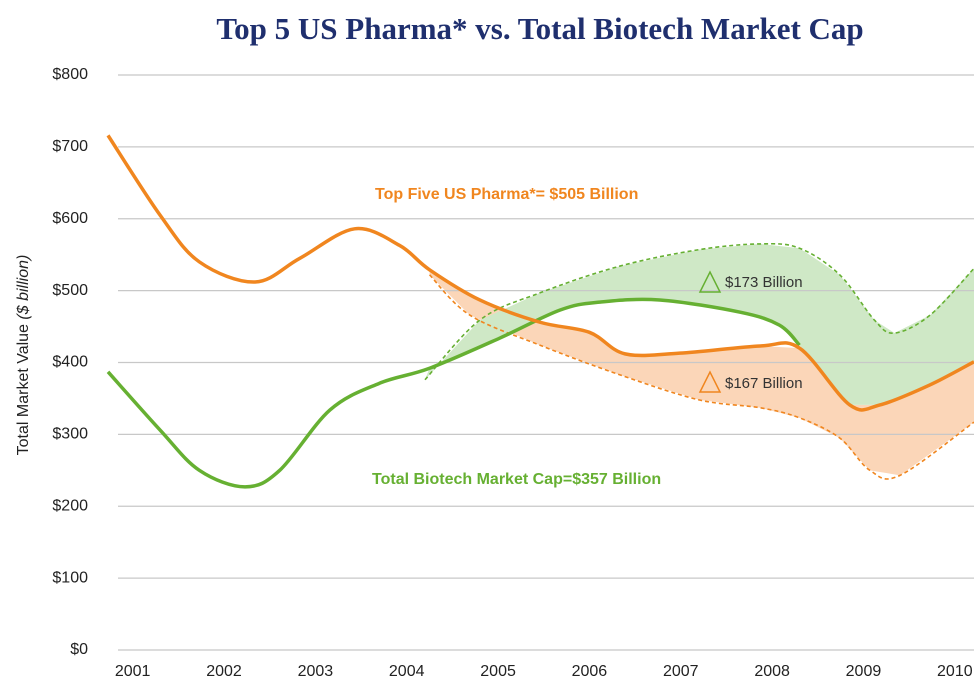 The height and width of the screenshot is (690, 974). I want to click on x-tick-label: 2010, so click(955, 671).